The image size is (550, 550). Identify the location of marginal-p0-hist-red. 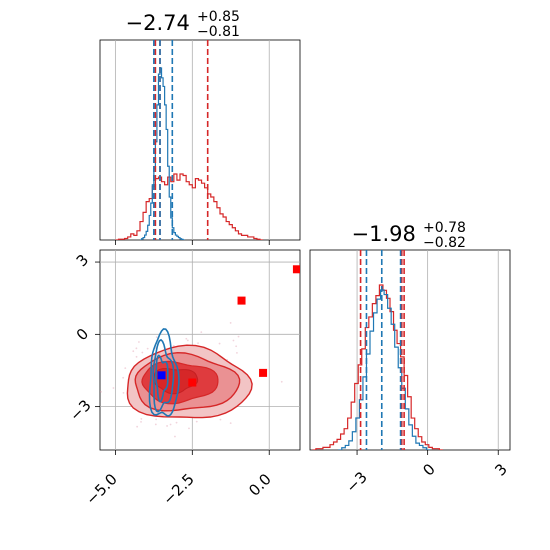
(189, 206).